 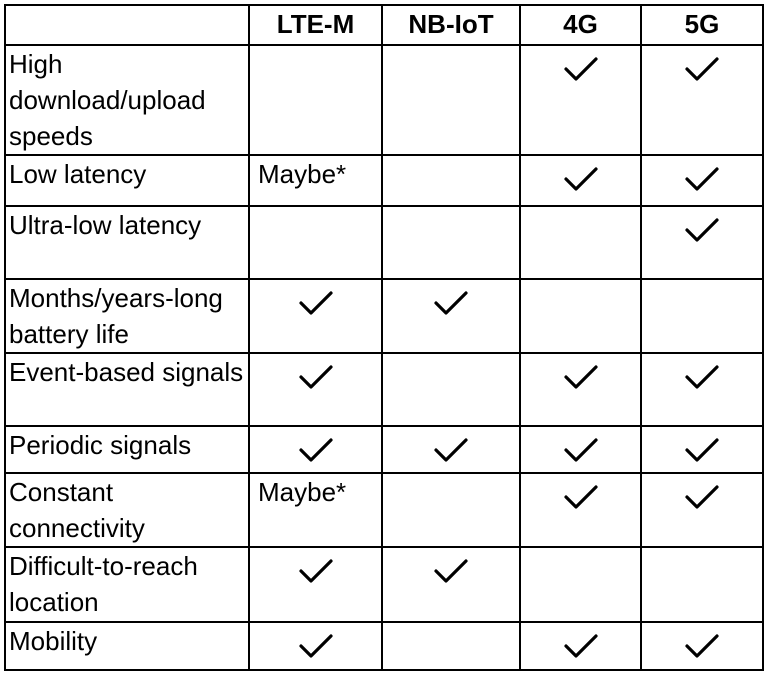 What do you see at coordinates (315, 25) in the screenshot?
I see `column-header: LTE-M` at bounding box center [315, 25].